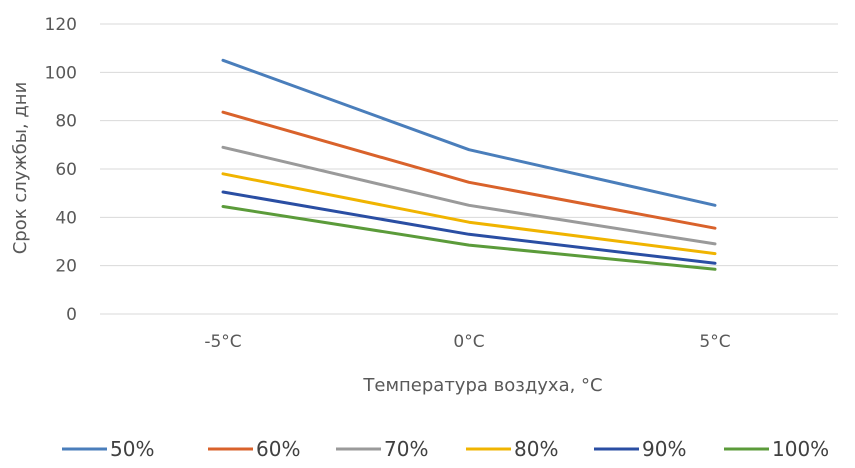 Image resolution: width=855 pixels, height=468 pixels. Describe the element at coordinates (66, 267) in the screenshot. I see `y-tick-label: 20` at that location.